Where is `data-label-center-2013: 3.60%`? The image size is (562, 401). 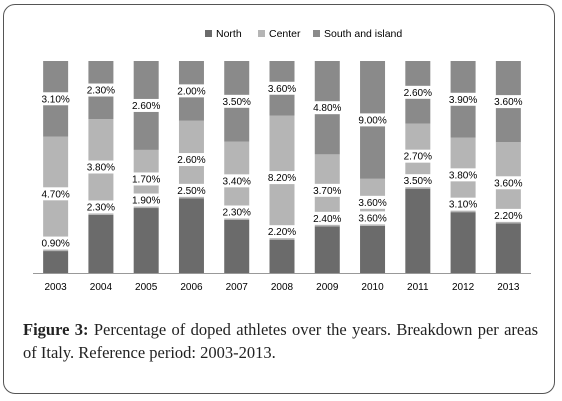 data-label-center-2013: 3.60% is located at coordinates (508, 183).